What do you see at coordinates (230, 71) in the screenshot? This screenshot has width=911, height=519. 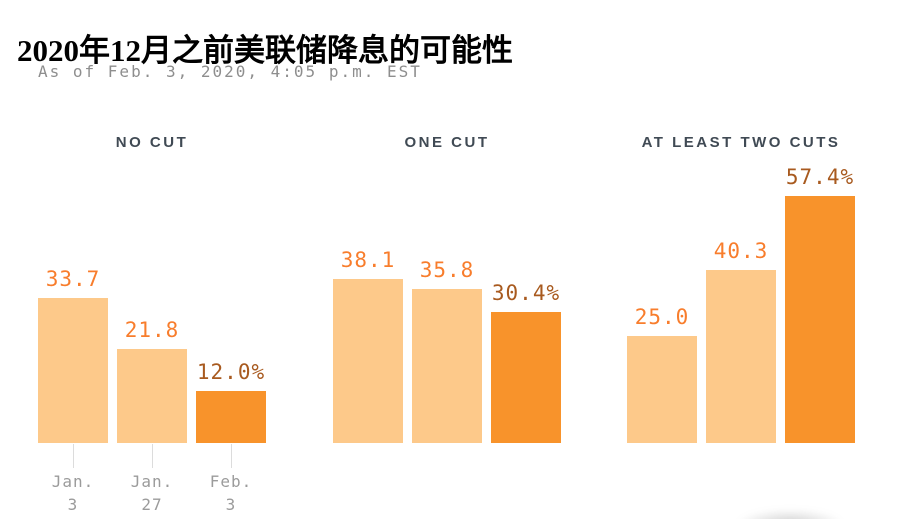 I see `chart-subtitle: As of Feb. 3, 2020, 4:05 p.m. EST` at bounding box center [230, 71].